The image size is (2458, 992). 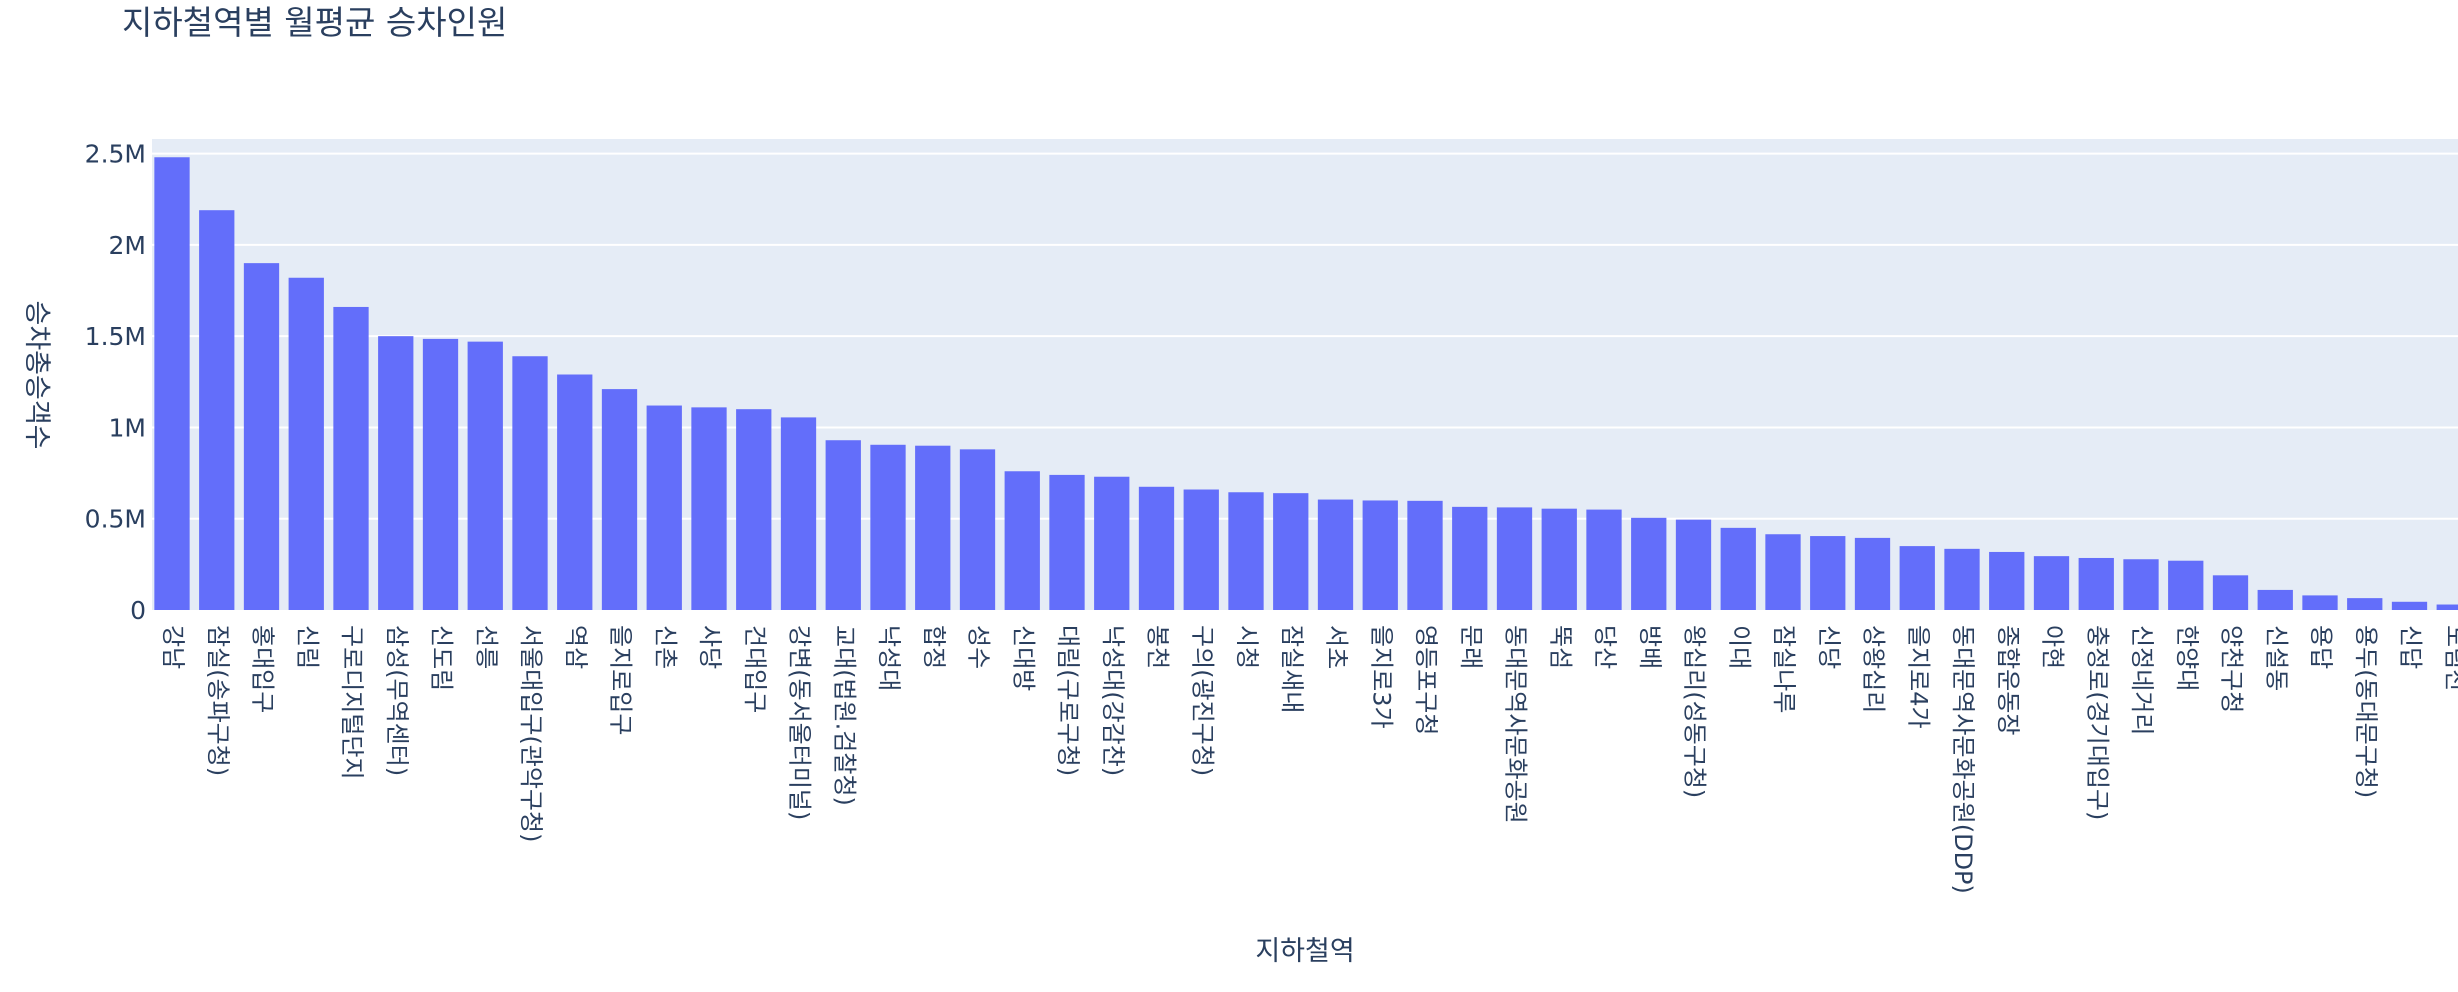 What do you see at coordinates (1068, 700) in the screenshot?
I see `x-tick-label: 대림(구로구청)` at bounding box center [1068, 700].